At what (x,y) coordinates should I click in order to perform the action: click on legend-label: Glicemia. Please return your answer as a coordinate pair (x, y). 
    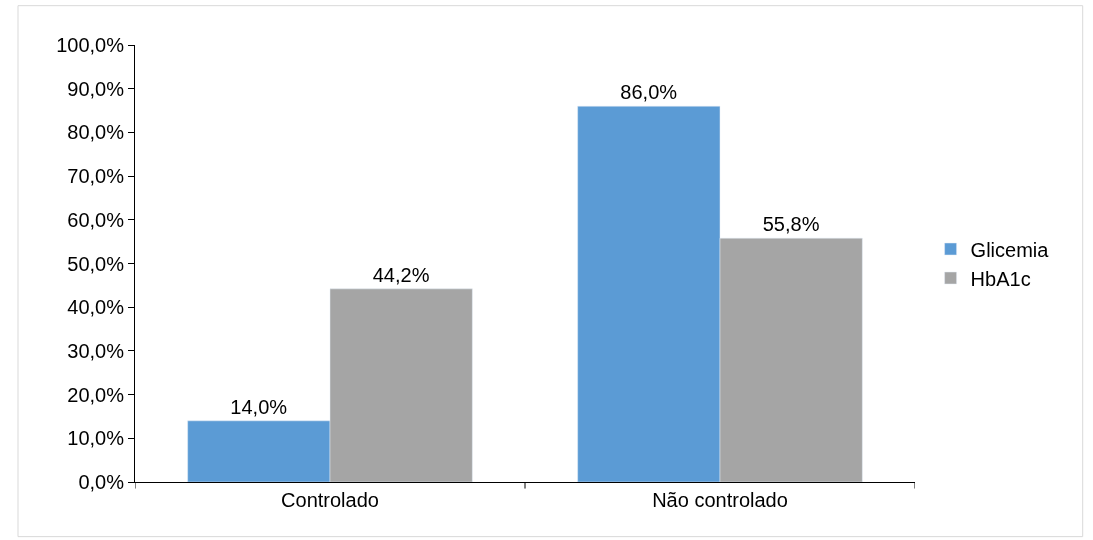
    Looking at the image, I should click on (1010, 249).